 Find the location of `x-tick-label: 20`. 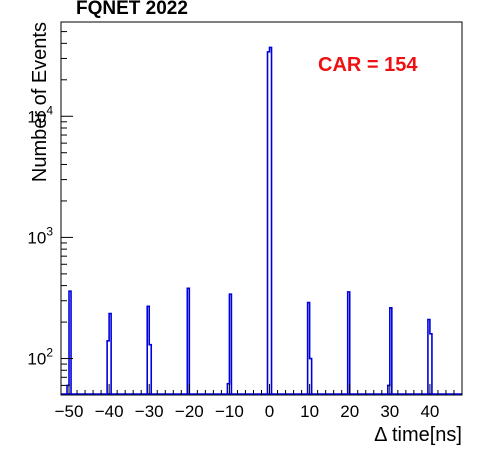

x-tick-label: 20 is located at coordinates (349, 411).